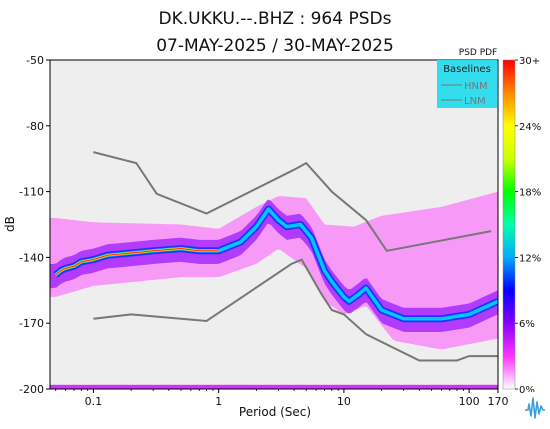 The width and height of the screenshot is (550, 429). What do you see at coordinates (34, 225) in the screenshot?
I see `y-axis: -50 -80 -110 -140 -170 -200` at bounding box center [34, 225].